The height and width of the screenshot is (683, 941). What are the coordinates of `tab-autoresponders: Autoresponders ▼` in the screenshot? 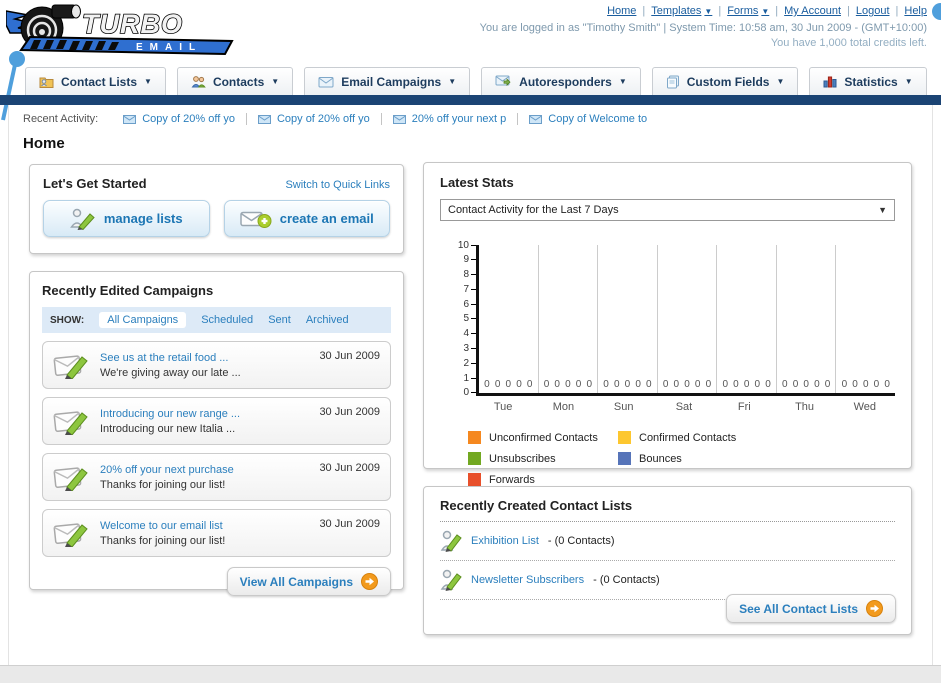 It's located at (561, 81).